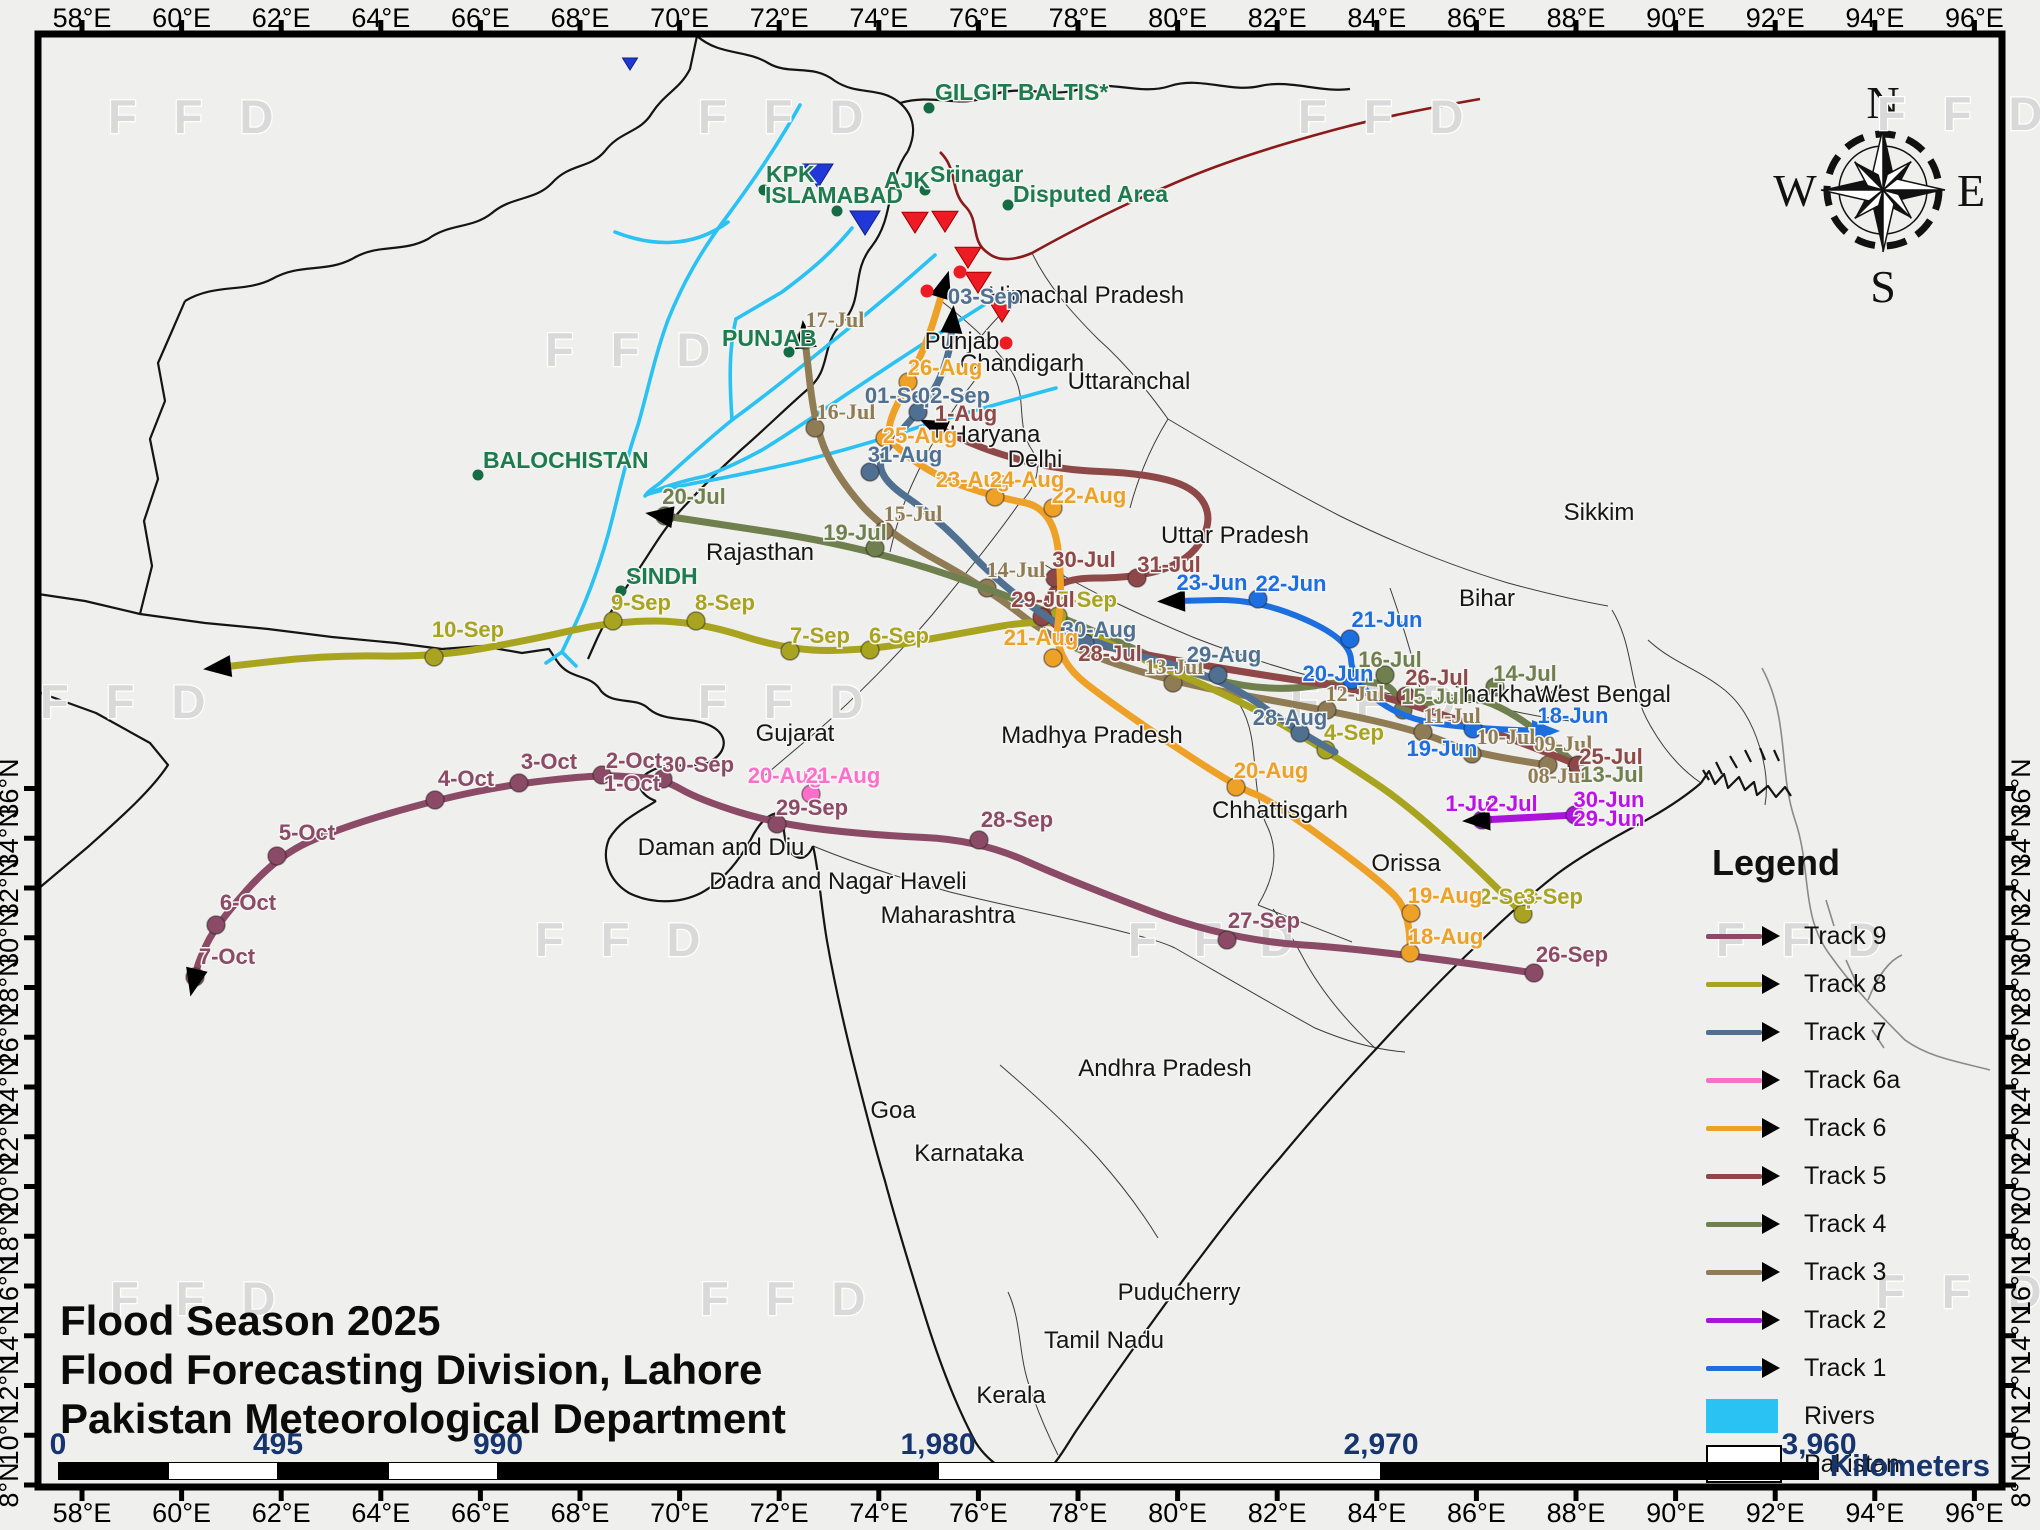 The width and height of the screenshot is (2040, 1530). I want to click on legend-entry-label: Track 6a, so click(1852, 1079).